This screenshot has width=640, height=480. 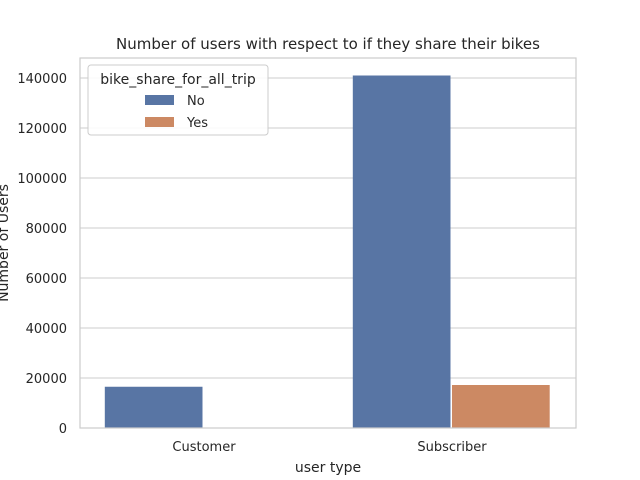 I want to click on legend-title: bike_share_for_all_trip, so click(x=178, y=80).